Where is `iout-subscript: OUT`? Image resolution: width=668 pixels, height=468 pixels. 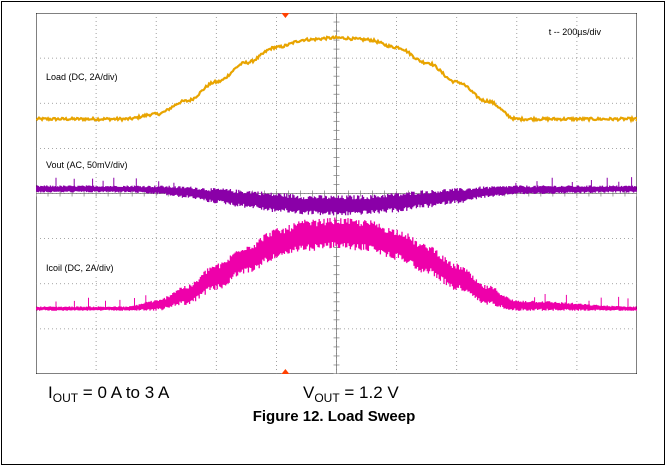 iout-subscript: OUT is located at coordinates (65, 398).